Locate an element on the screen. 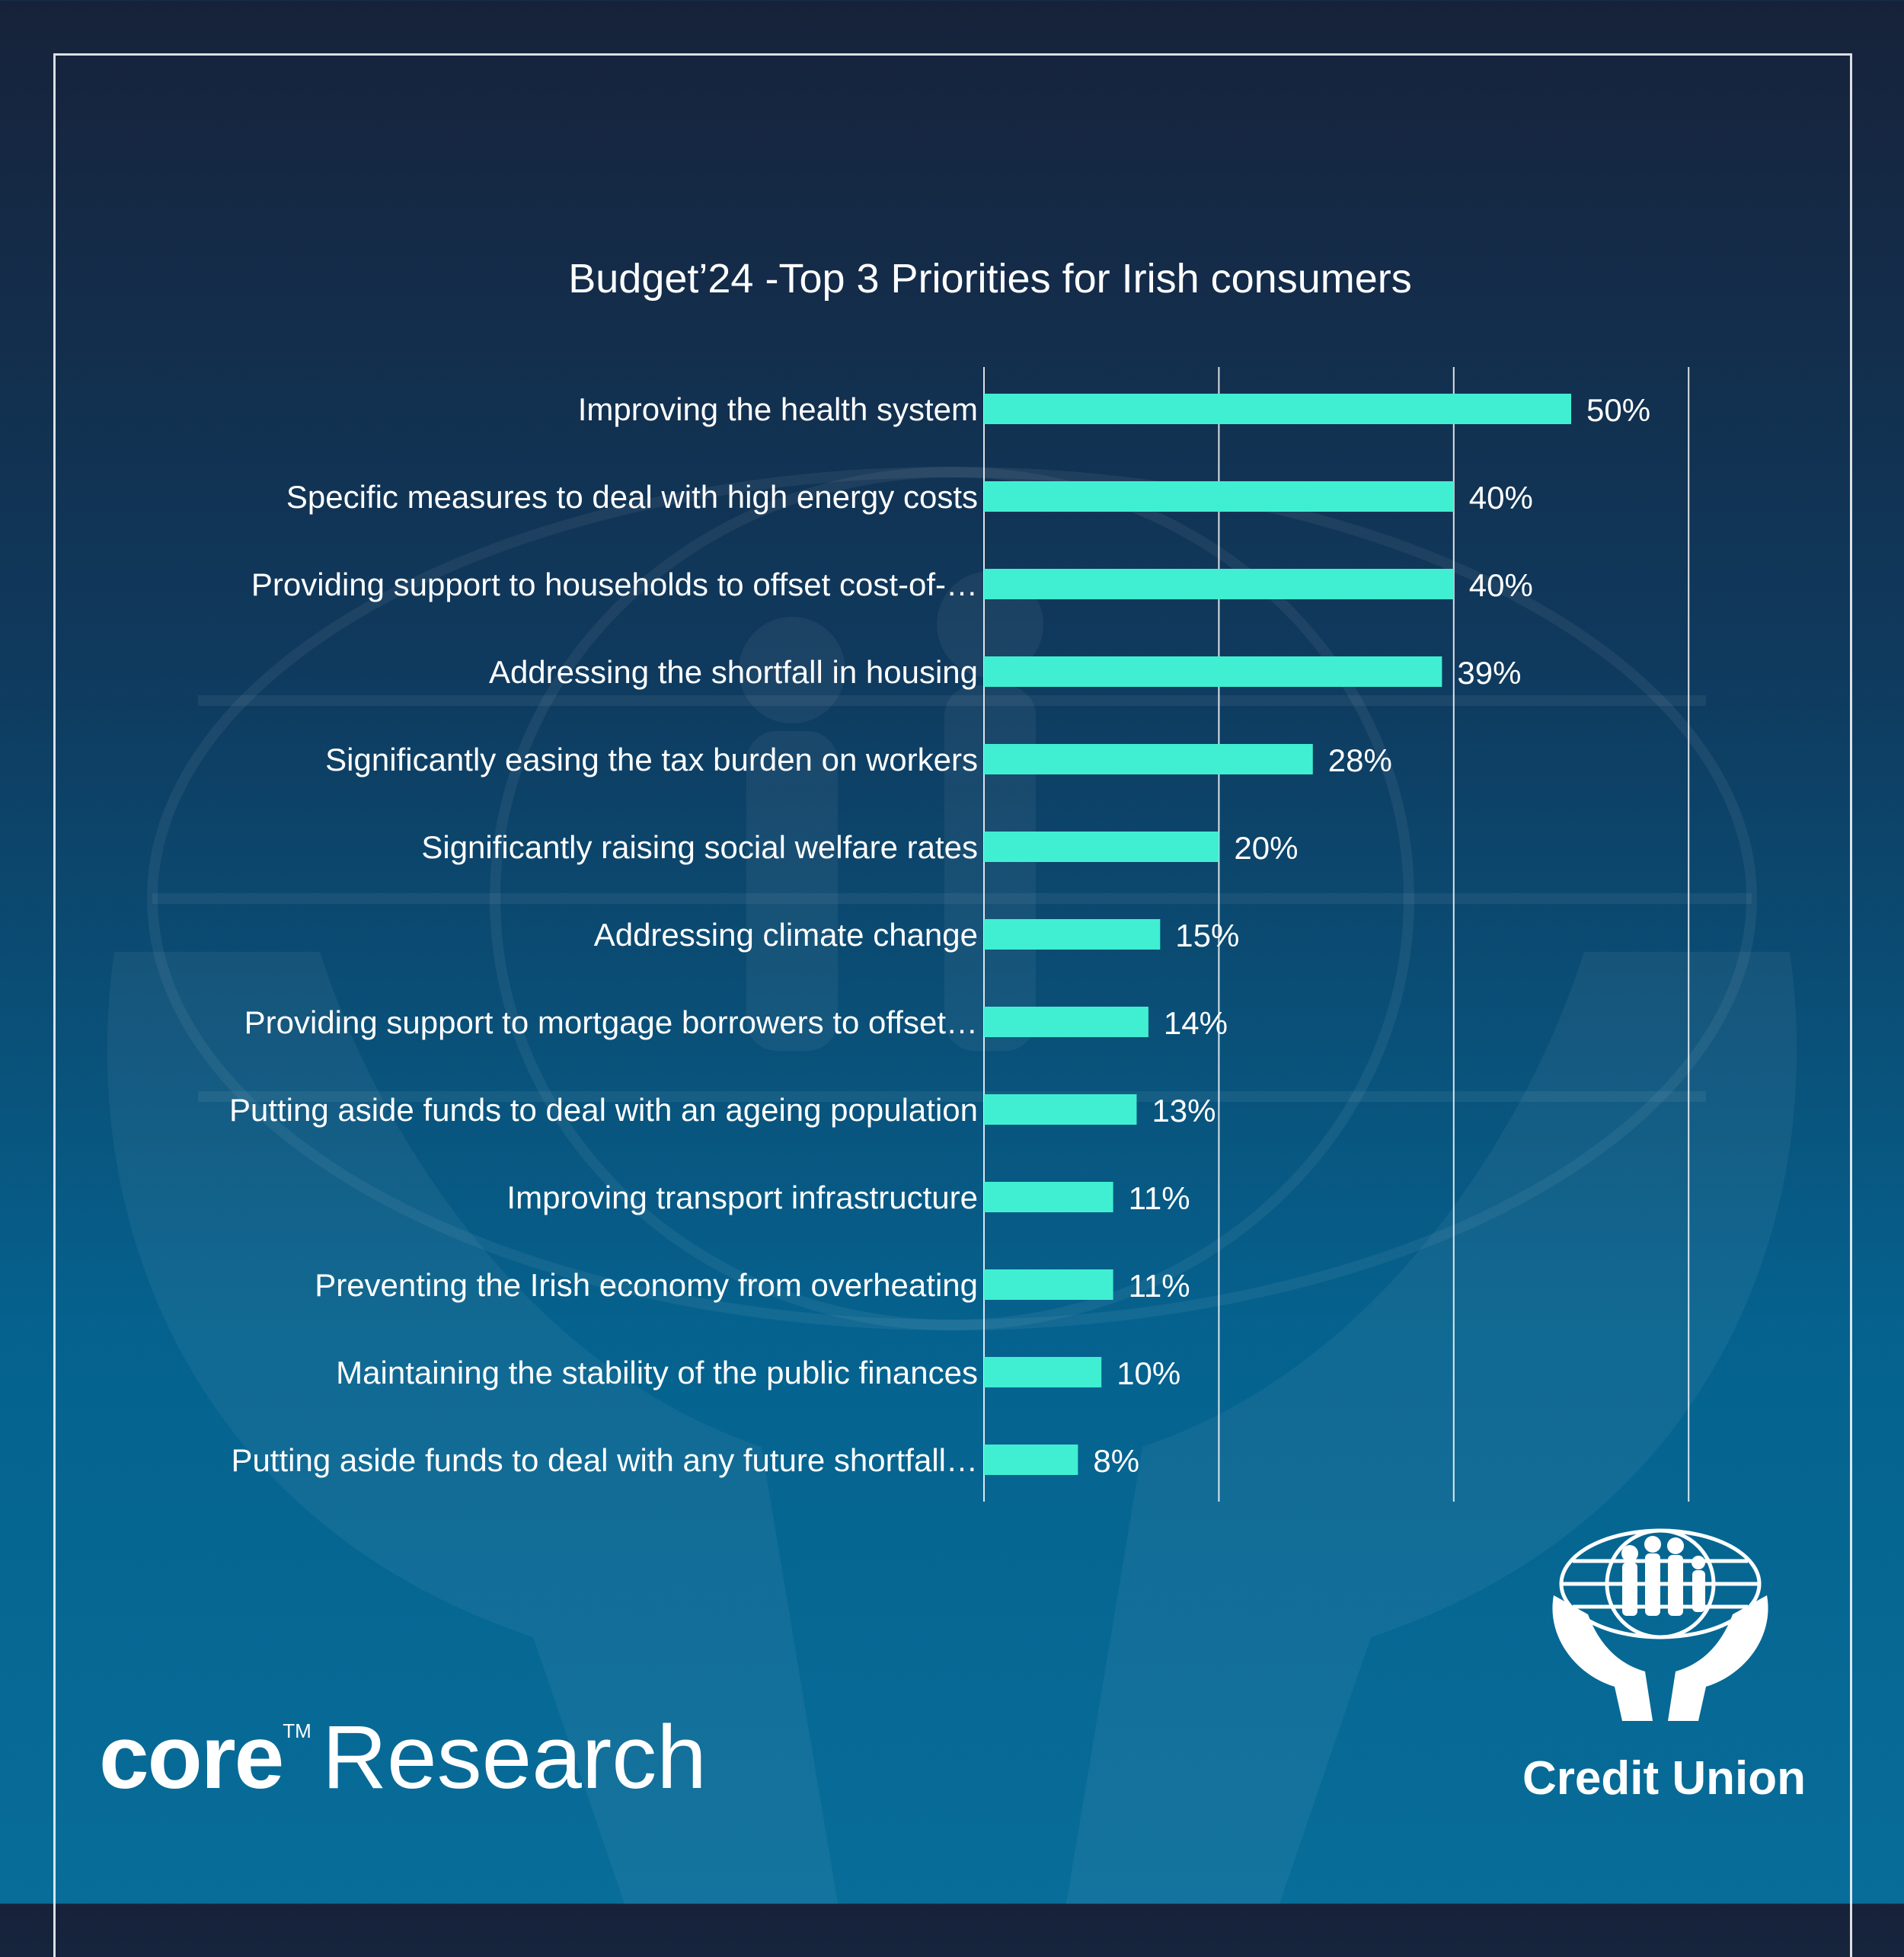 Image resolution: width=1904 pixels, height=1957 pixels. category-label: Addressing the shortfall in housing is located at coordinates (734, 672).